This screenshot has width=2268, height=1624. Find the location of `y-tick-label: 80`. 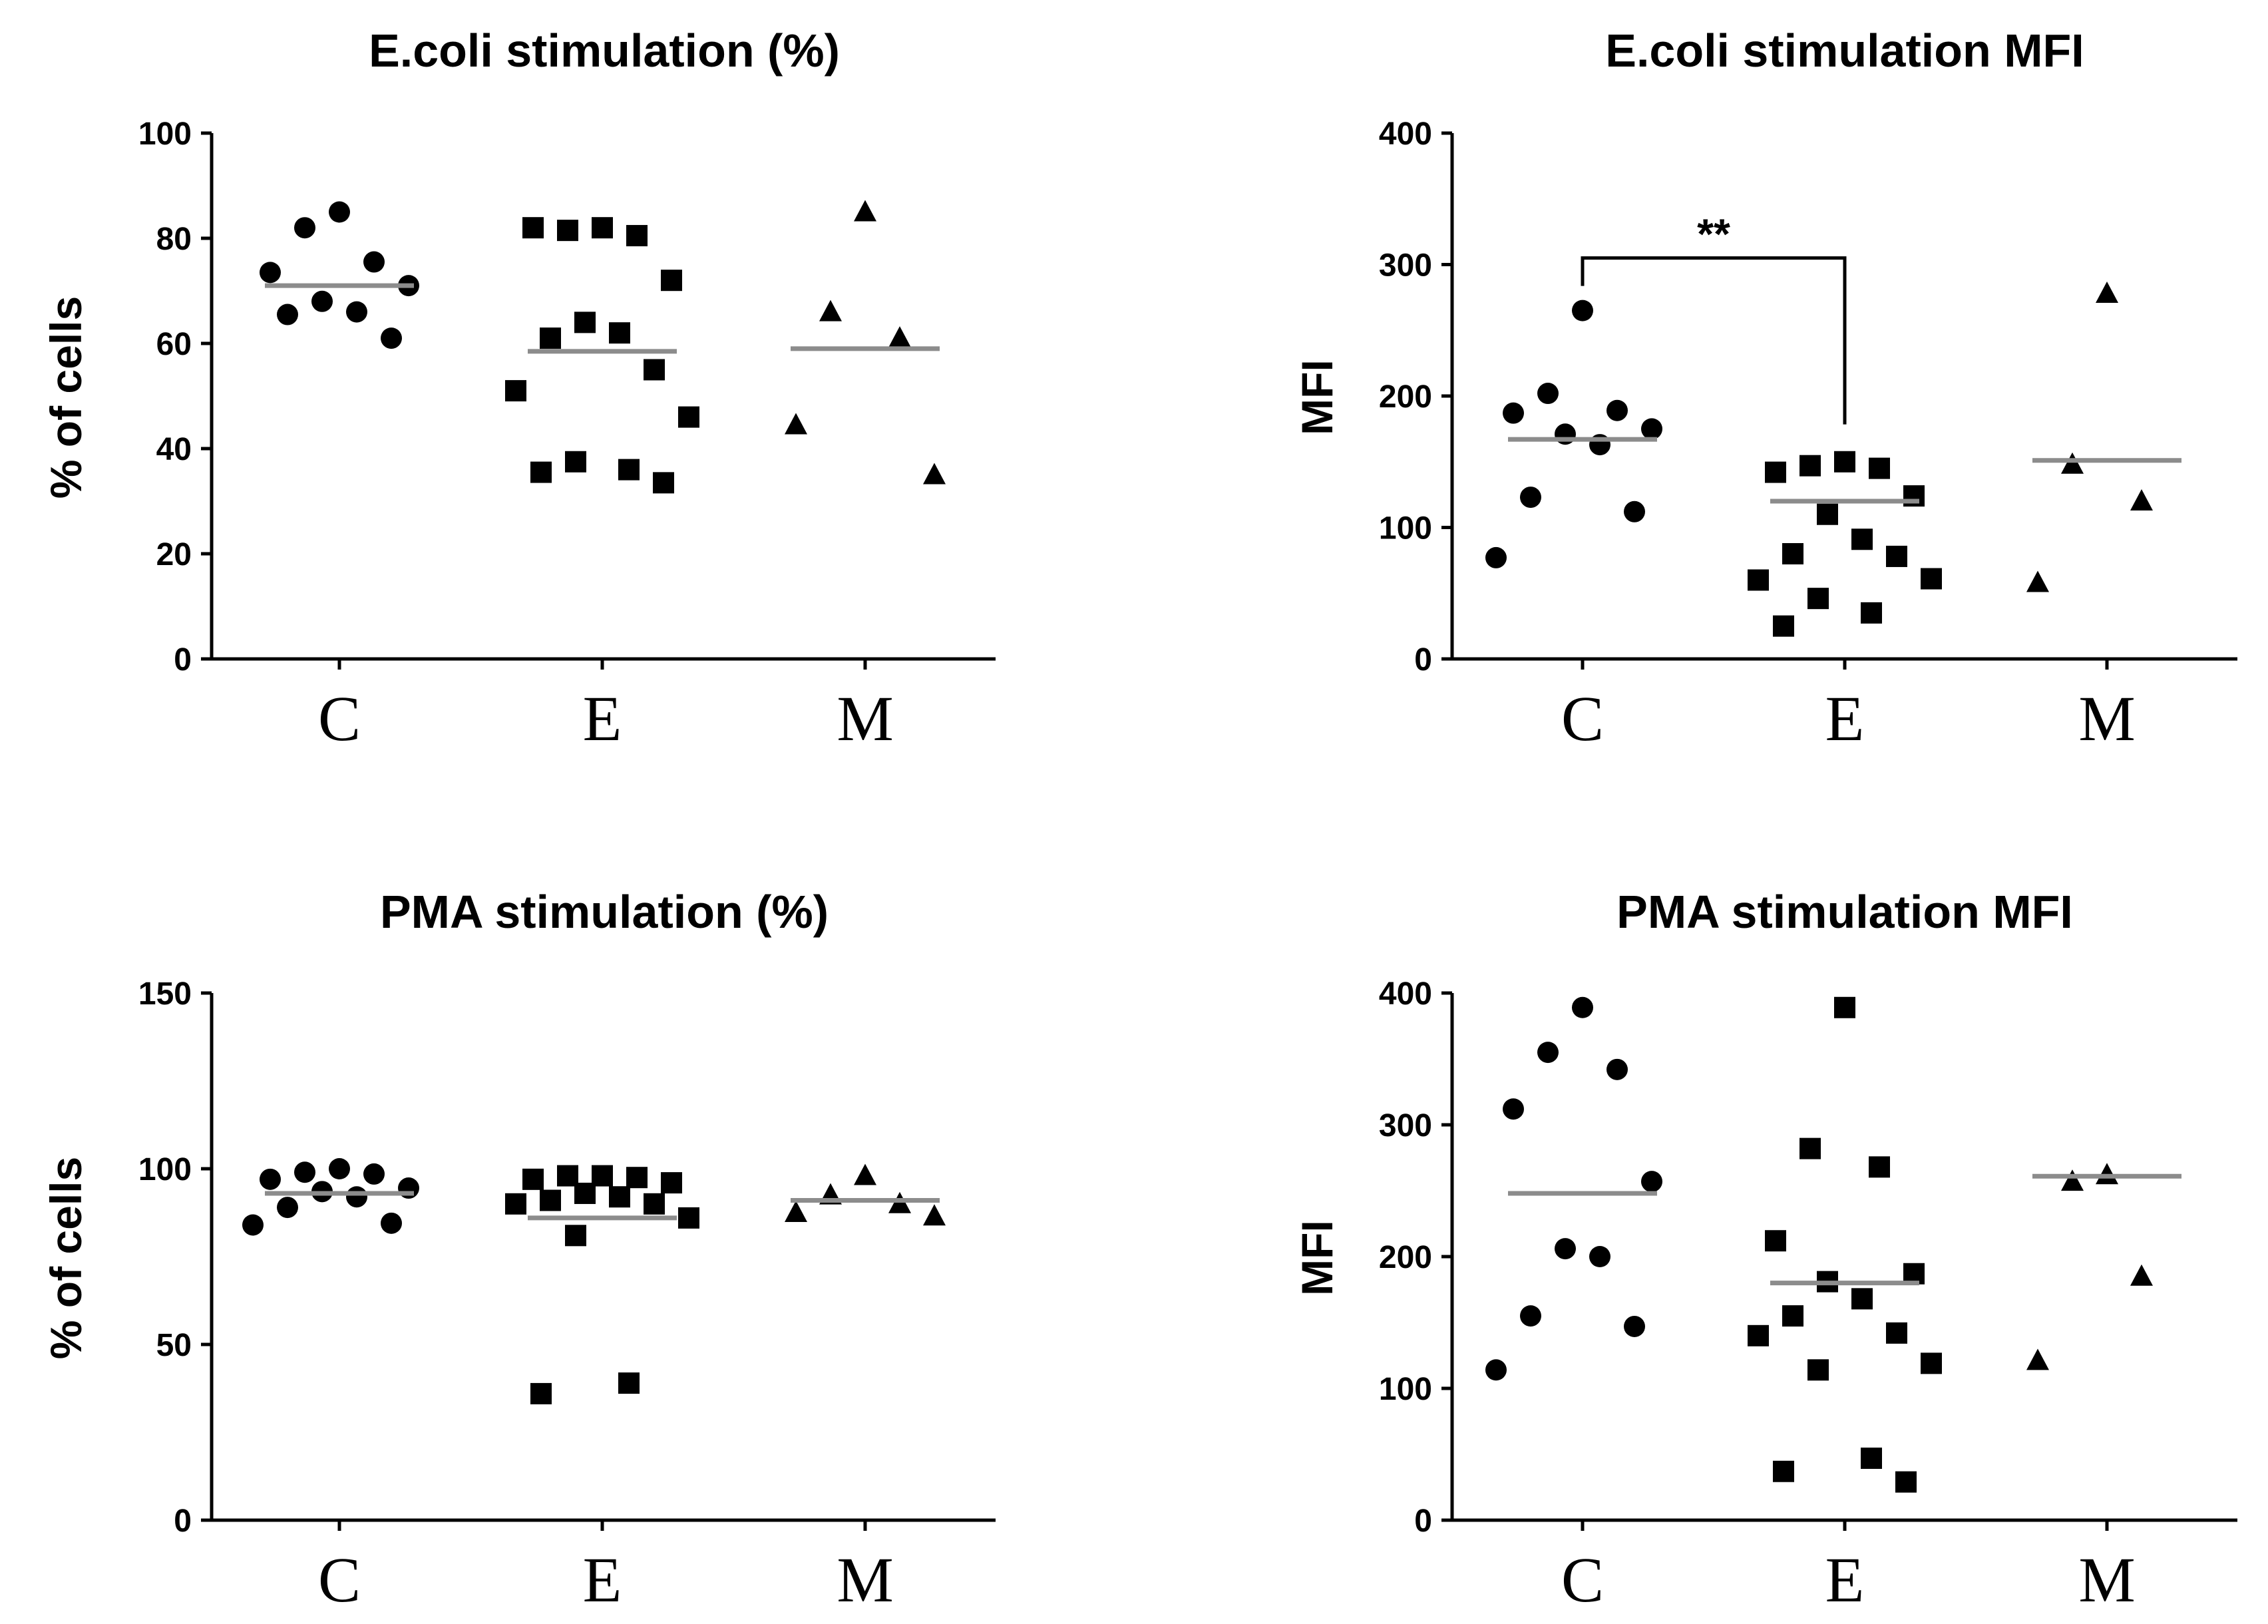

y-tick-label: 80 is located at coordinates (174, 240).